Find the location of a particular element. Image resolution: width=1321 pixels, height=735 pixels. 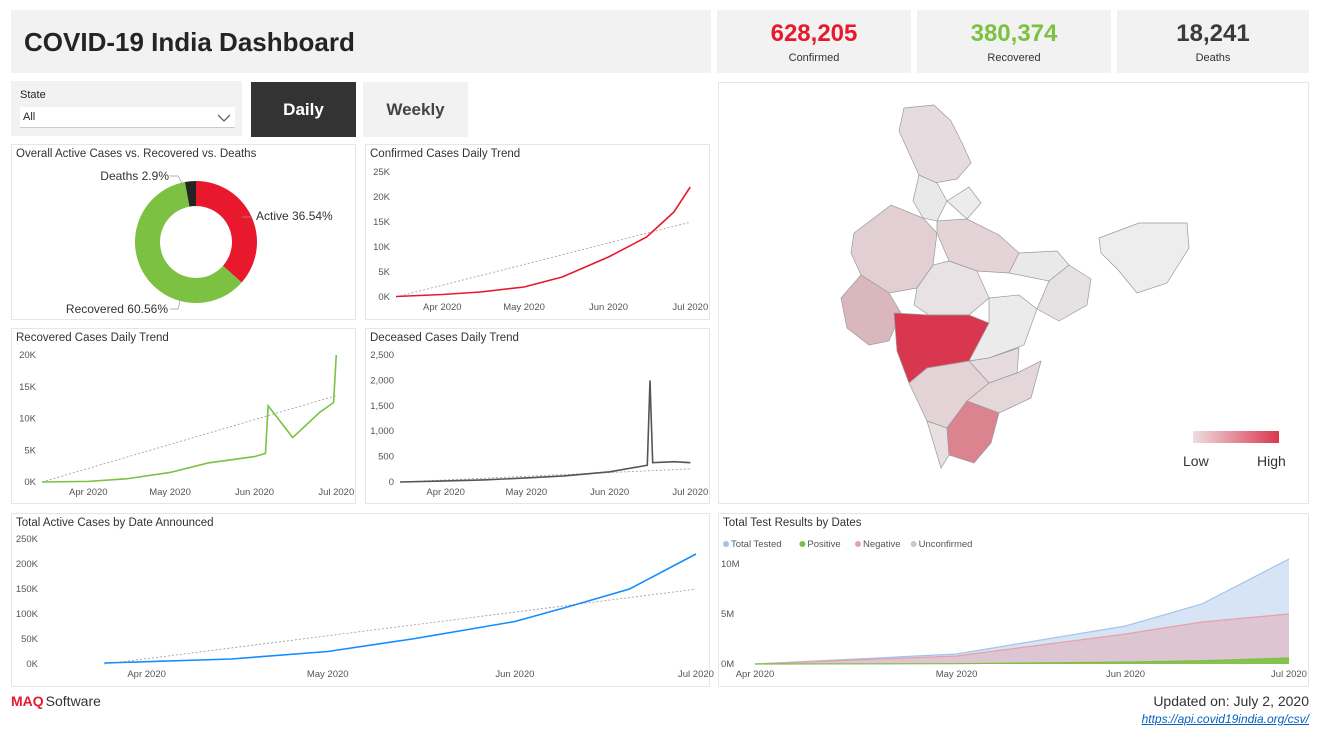

state-dropdown: All is located at coordinates (127, 117).